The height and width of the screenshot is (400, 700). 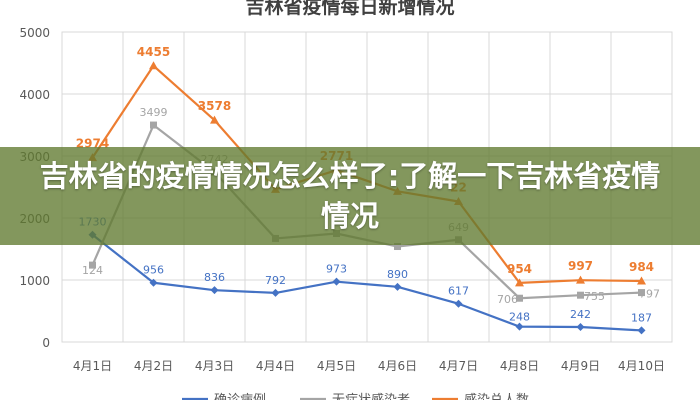 What do you see at coordinates (336, 366) in the screenshot?
I see `x-tick-label: 4月5日` at bounding box center [336, 366].